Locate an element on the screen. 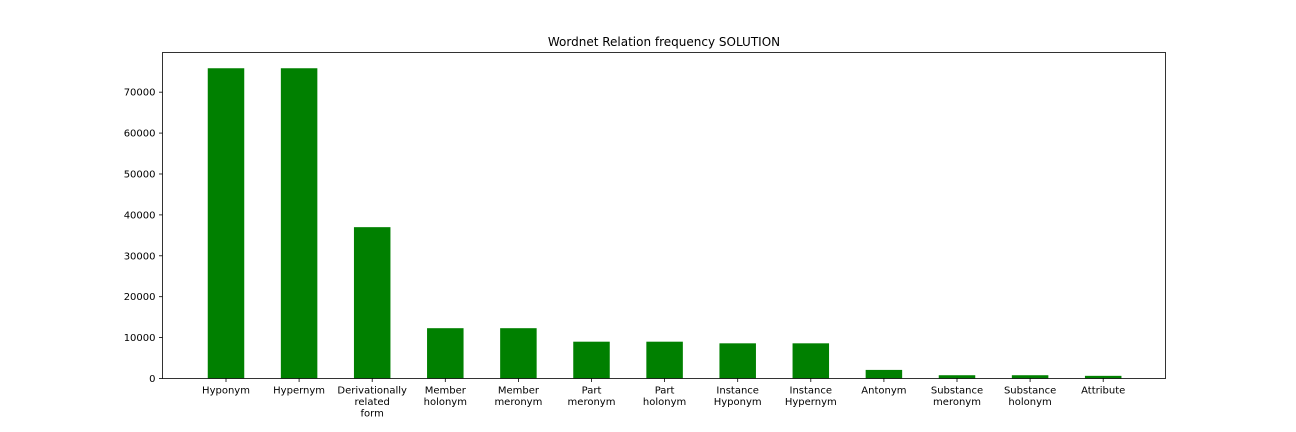 This screenshot has height=432, width=1296. y-tick-label: 40000 is located at coordinates (140, 215).